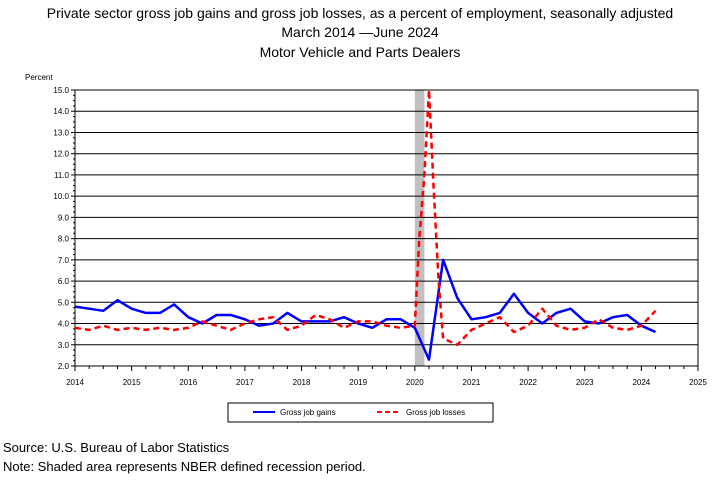  Describe the element at coordinates (61, 196) in the screenshot. I see `y-tick-label: 10.0` at that location.